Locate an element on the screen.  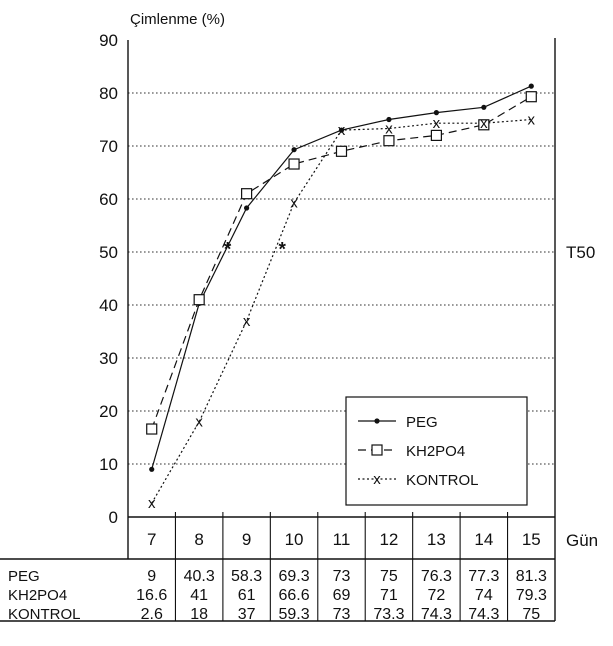
table-cell: 81.3 is located at coordinates (531, 576).